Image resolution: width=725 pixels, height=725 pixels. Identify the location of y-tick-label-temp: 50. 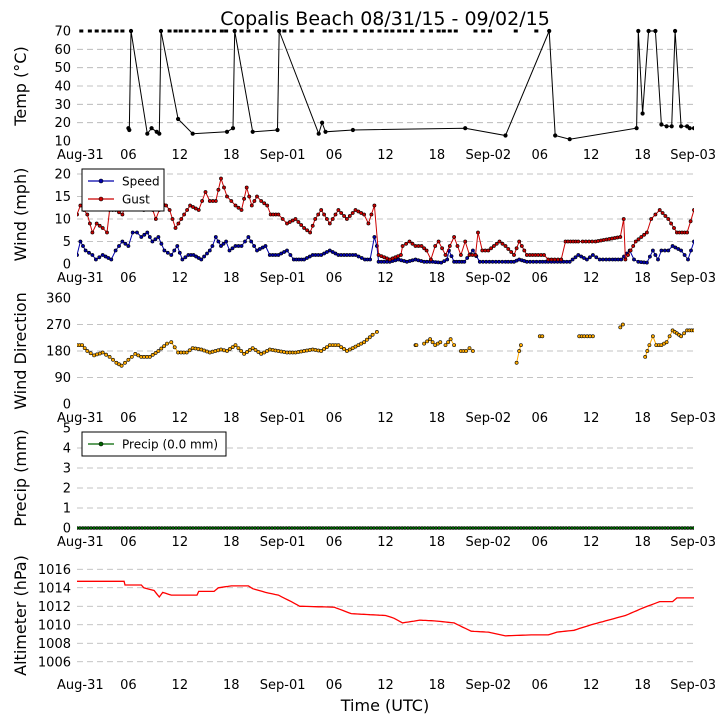
(62, 68).